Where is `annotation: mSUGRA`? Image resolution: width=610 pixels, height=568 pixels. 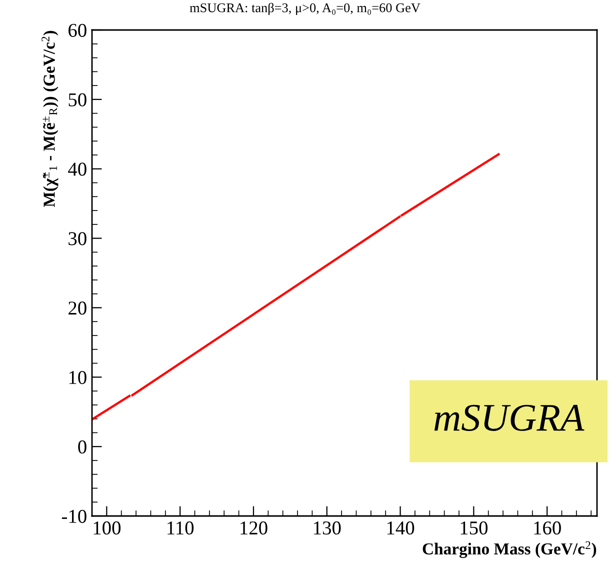 annotation: mSUGRA is located at coordinates (509, 417).